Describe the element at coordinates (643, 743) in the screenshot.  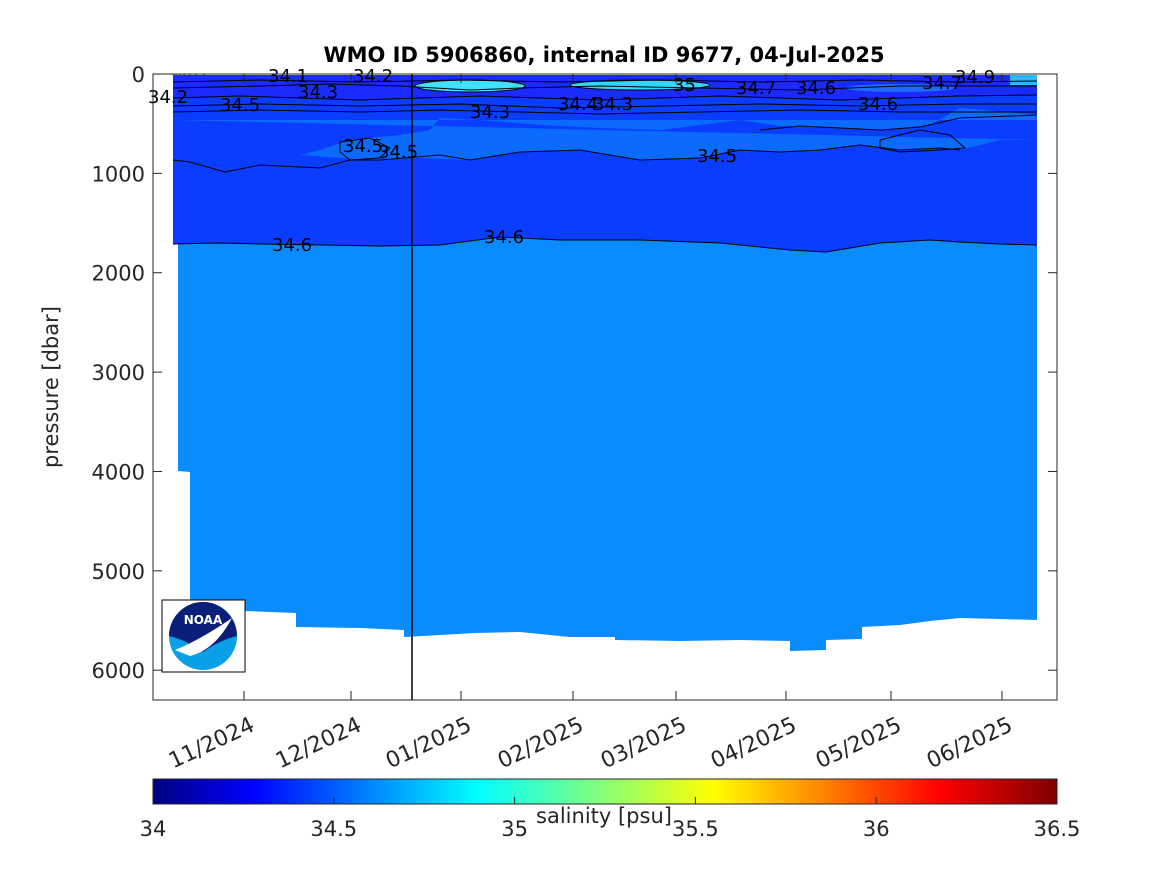
I see `x-tick-label: 03/2025` at that location.